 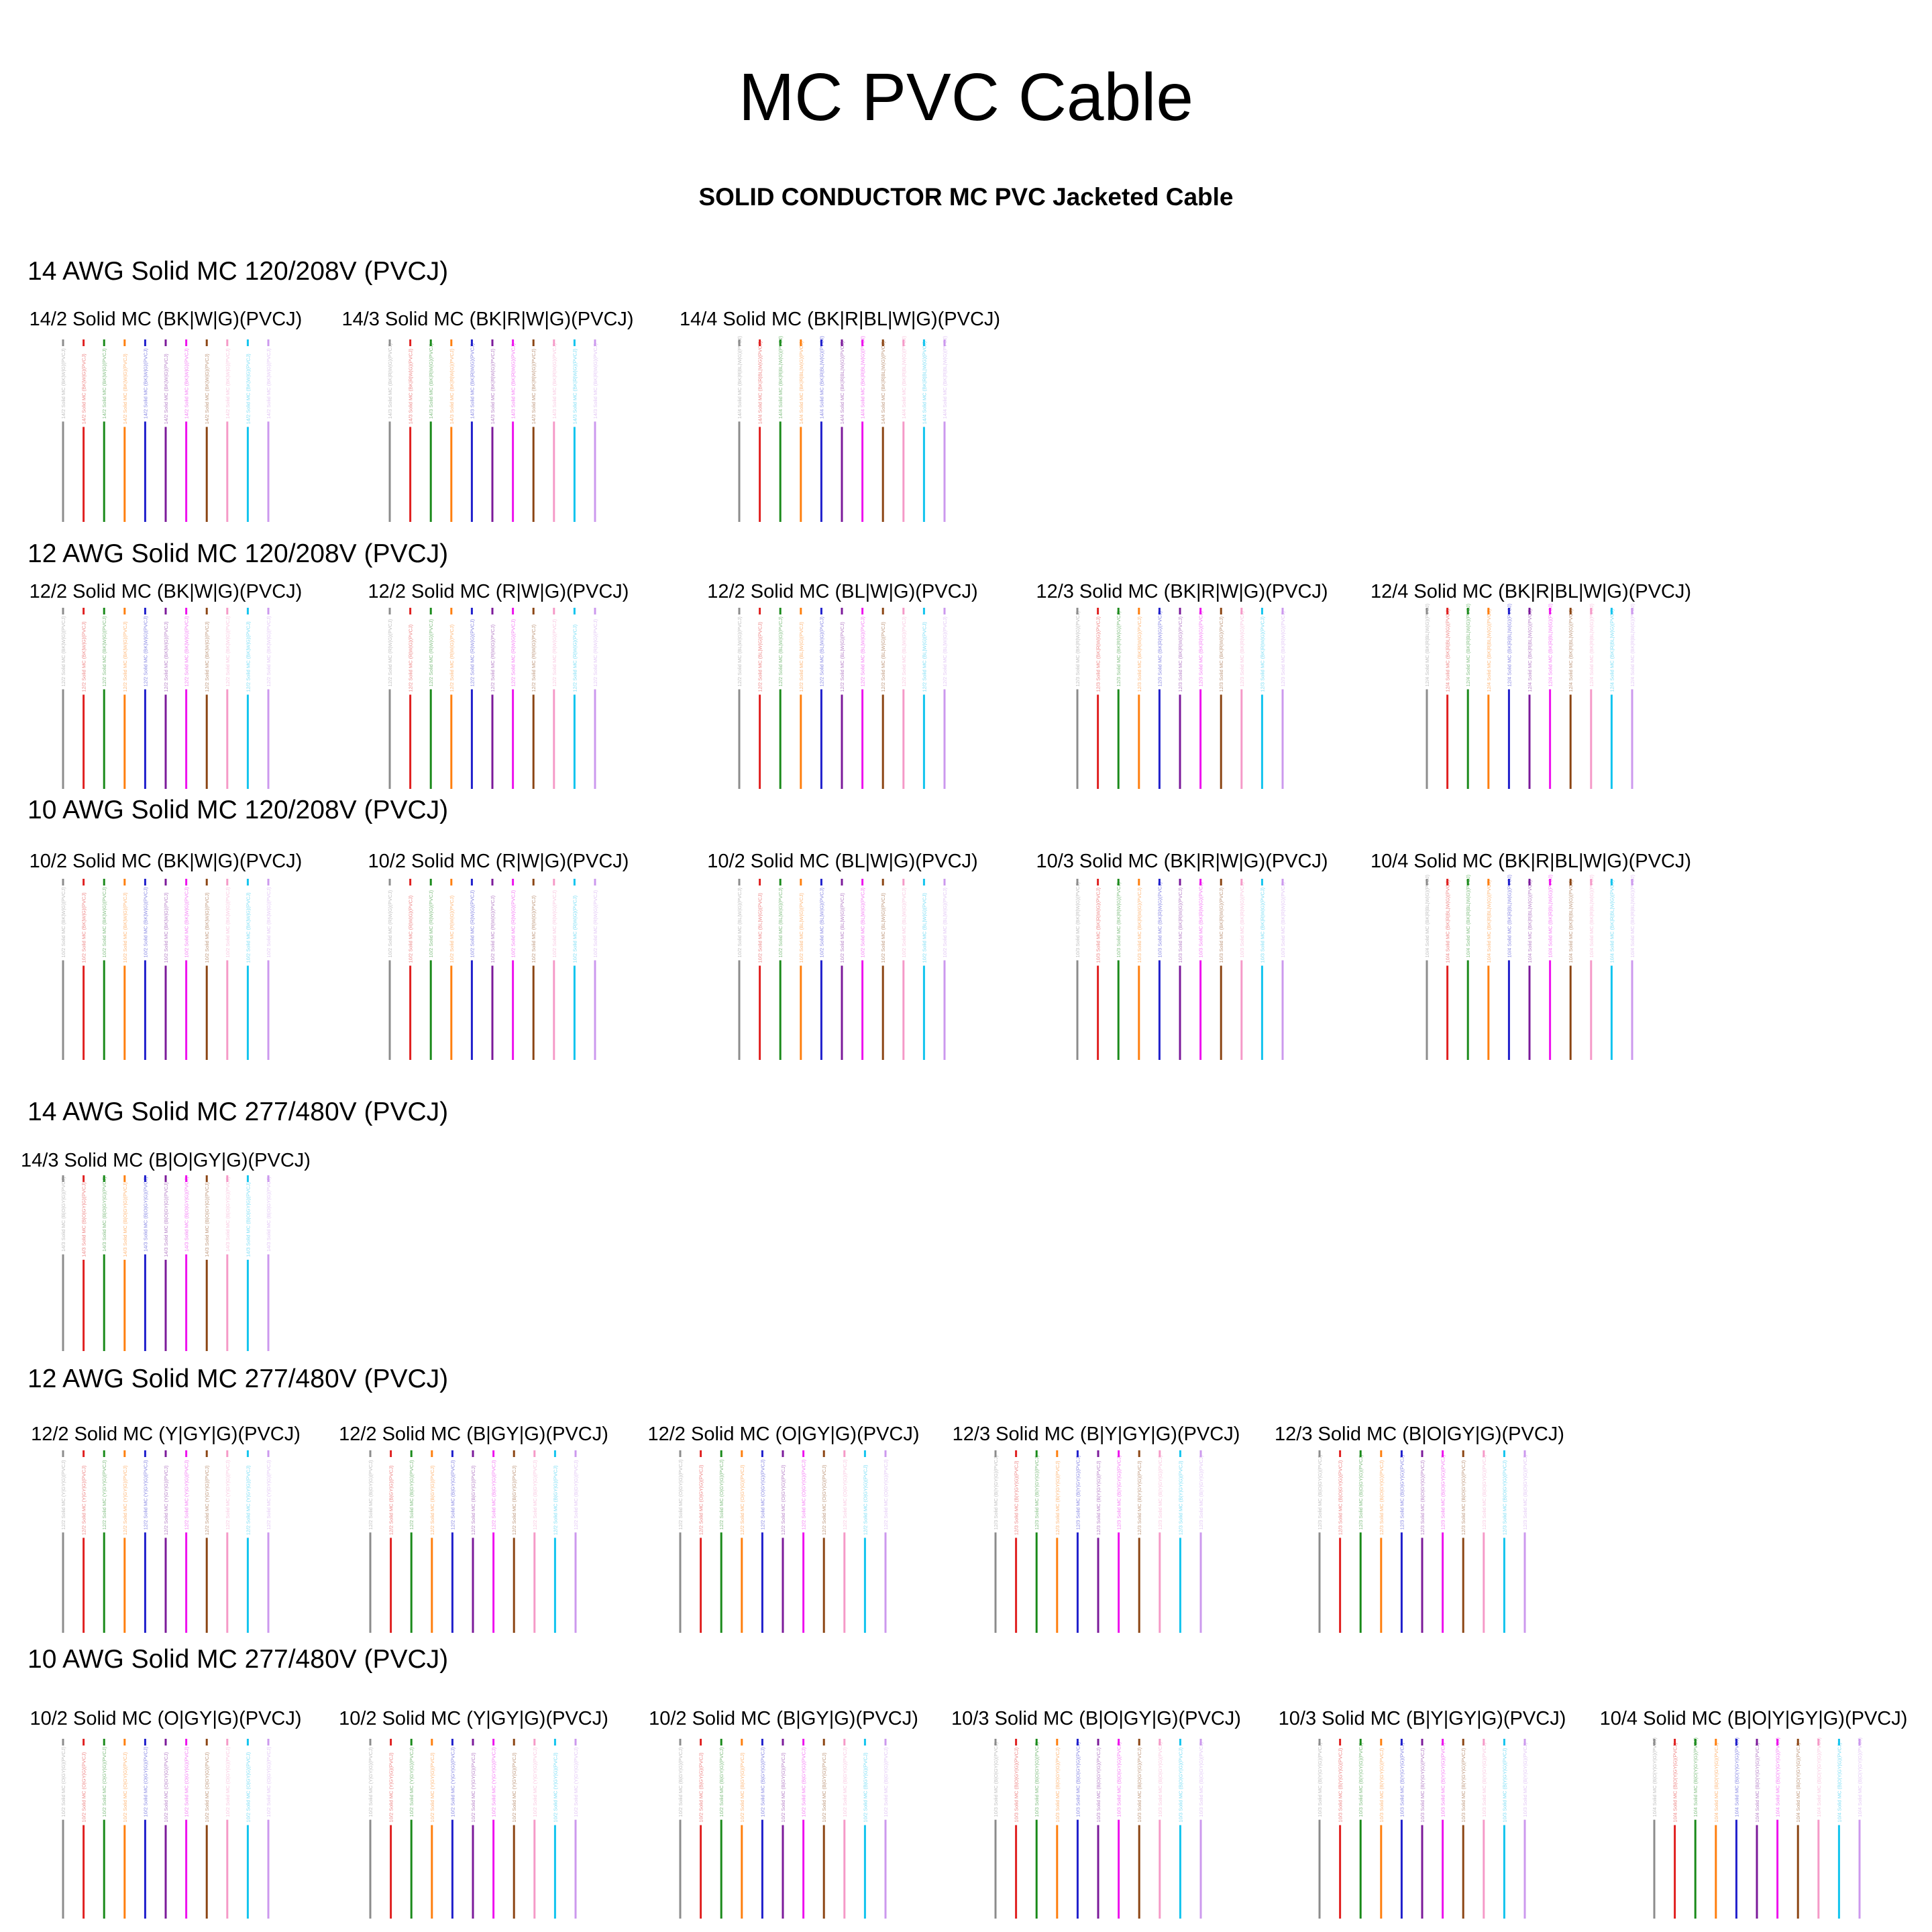 What do you see at coordinates (1182, 591) in the screenshot?
I see `cable-label: 12/3 Solid MC (BK|R|W|G)(PVCJ)` at bounding box center [1182, 591].